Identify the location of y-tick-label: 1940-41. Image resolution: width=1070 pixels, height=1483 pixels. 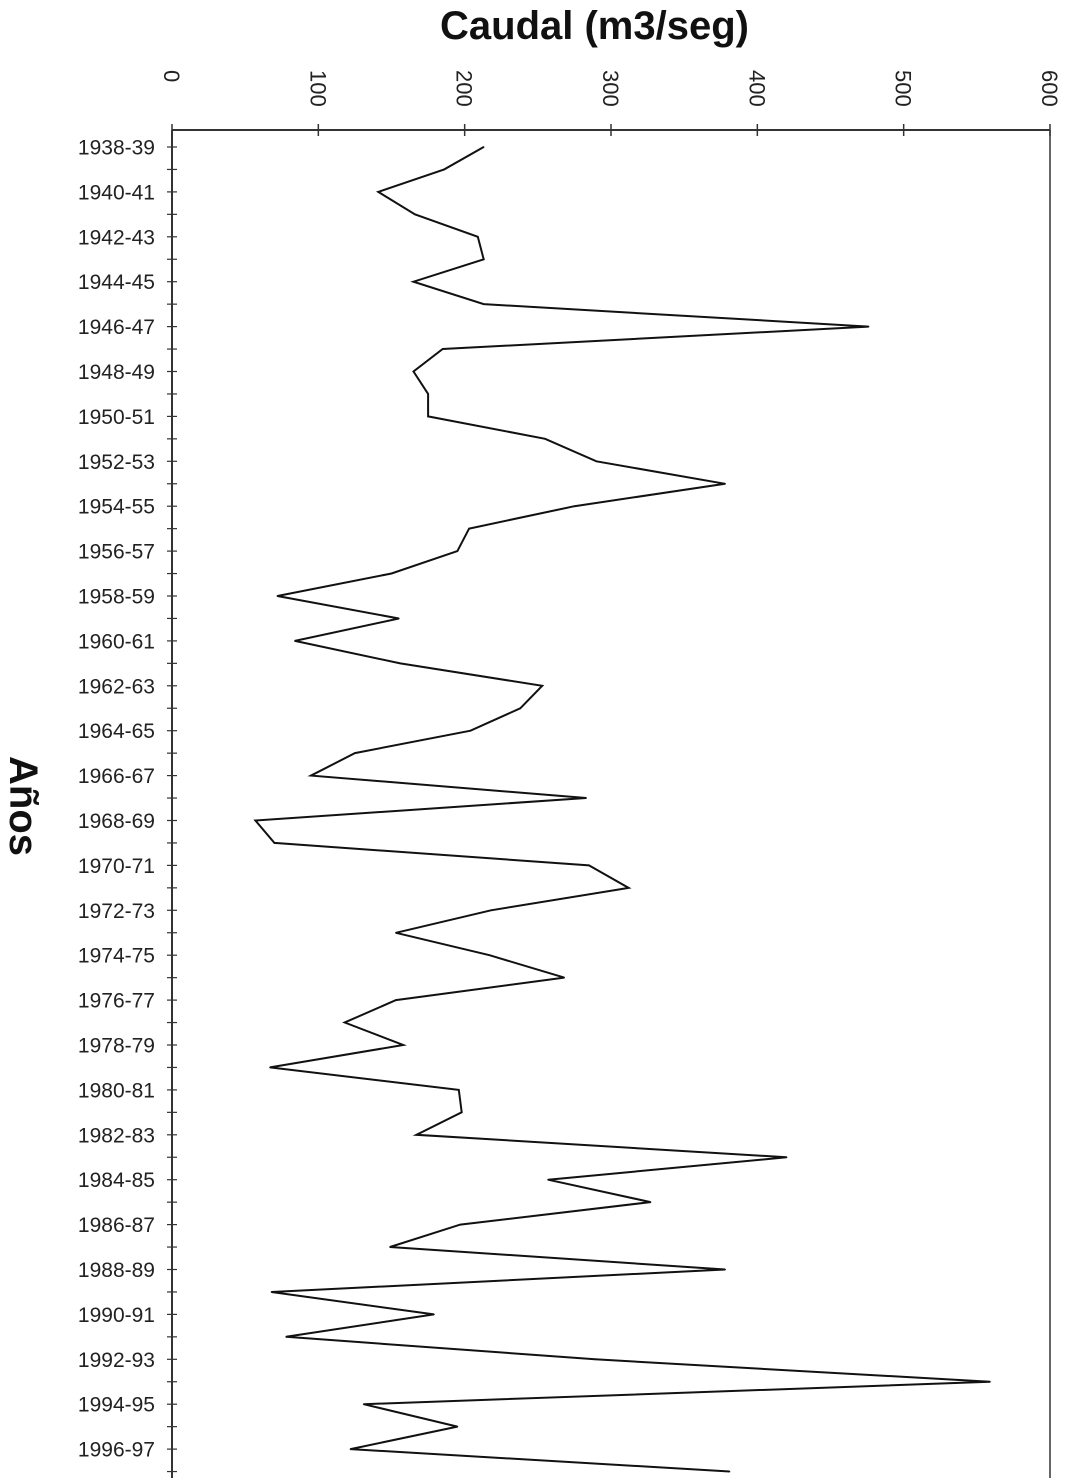
(116, 192).